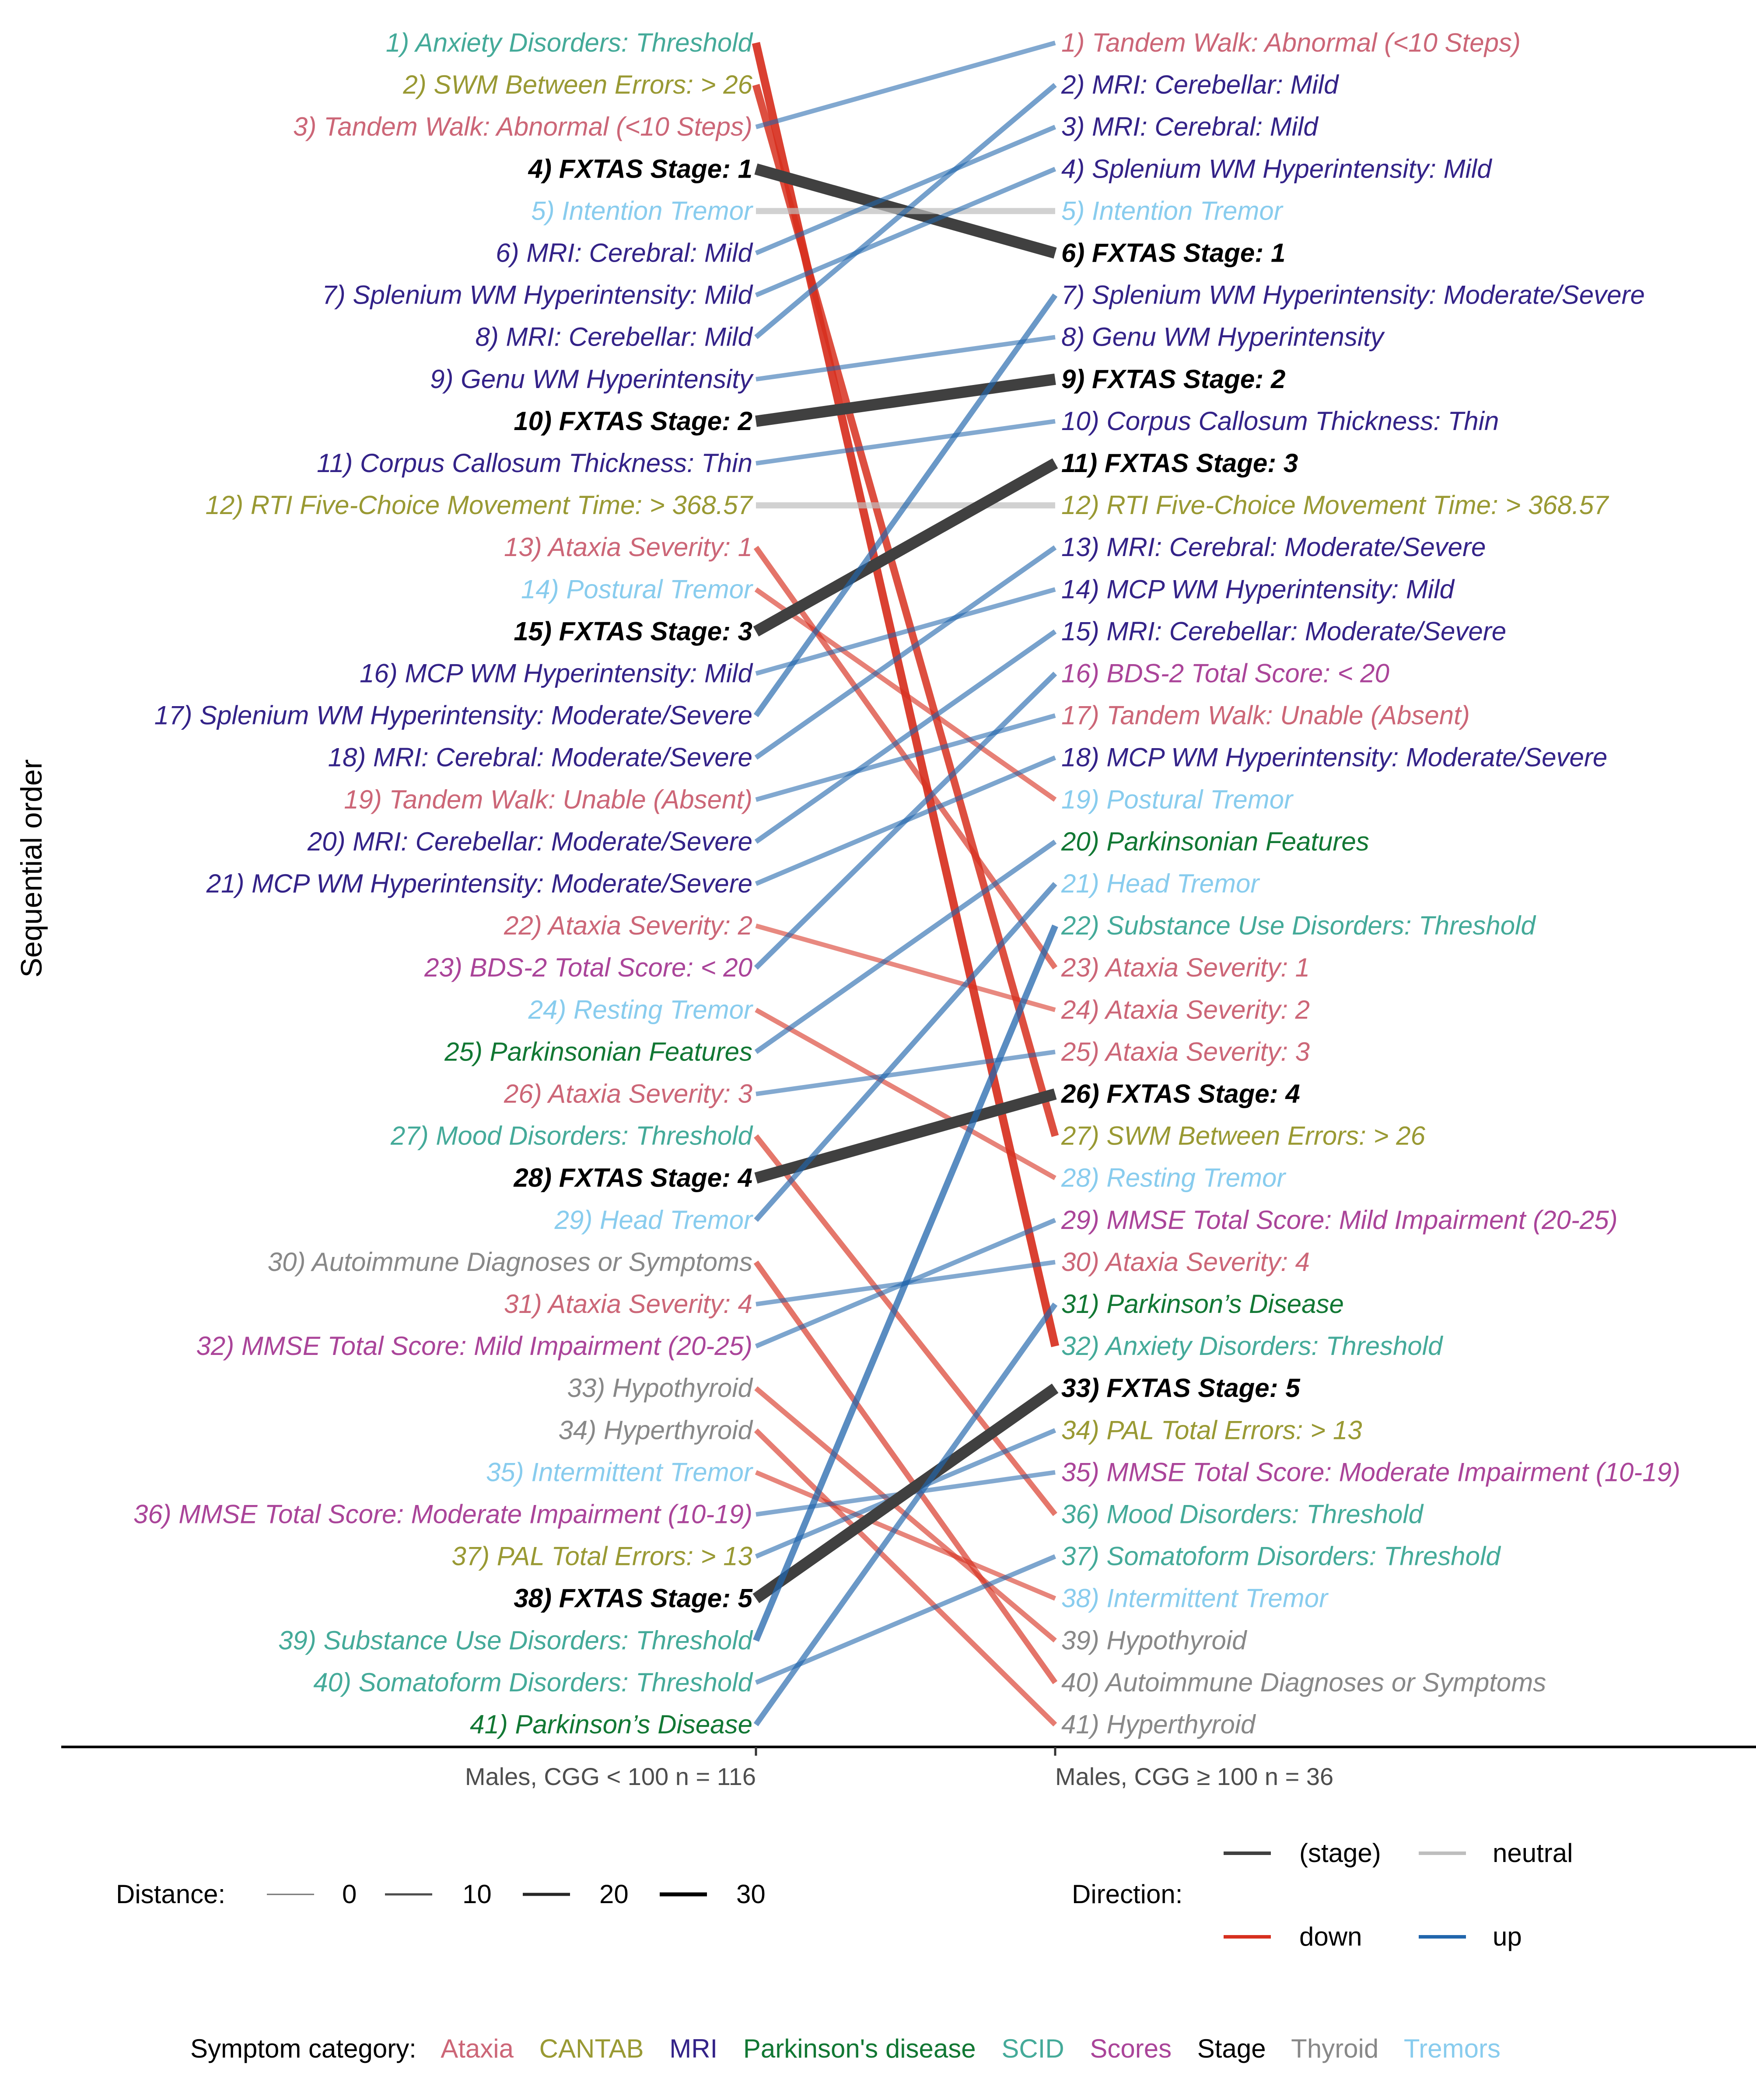 This screenshot has width=1756, height=2100. I want to click on left-item-label-6: 6) MRI: Cerebral: Mild, so click(624, 253).